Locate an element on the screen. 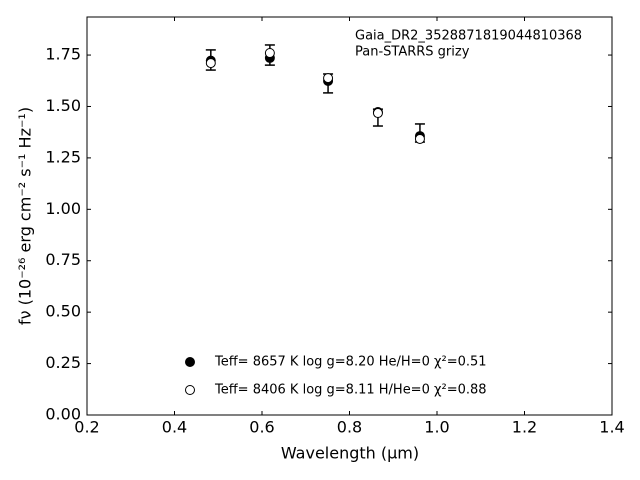 Image resolution: width=640 pixels, height=480 pixels. y-tick-label: 0.50 is located at coordinates (63, 311).